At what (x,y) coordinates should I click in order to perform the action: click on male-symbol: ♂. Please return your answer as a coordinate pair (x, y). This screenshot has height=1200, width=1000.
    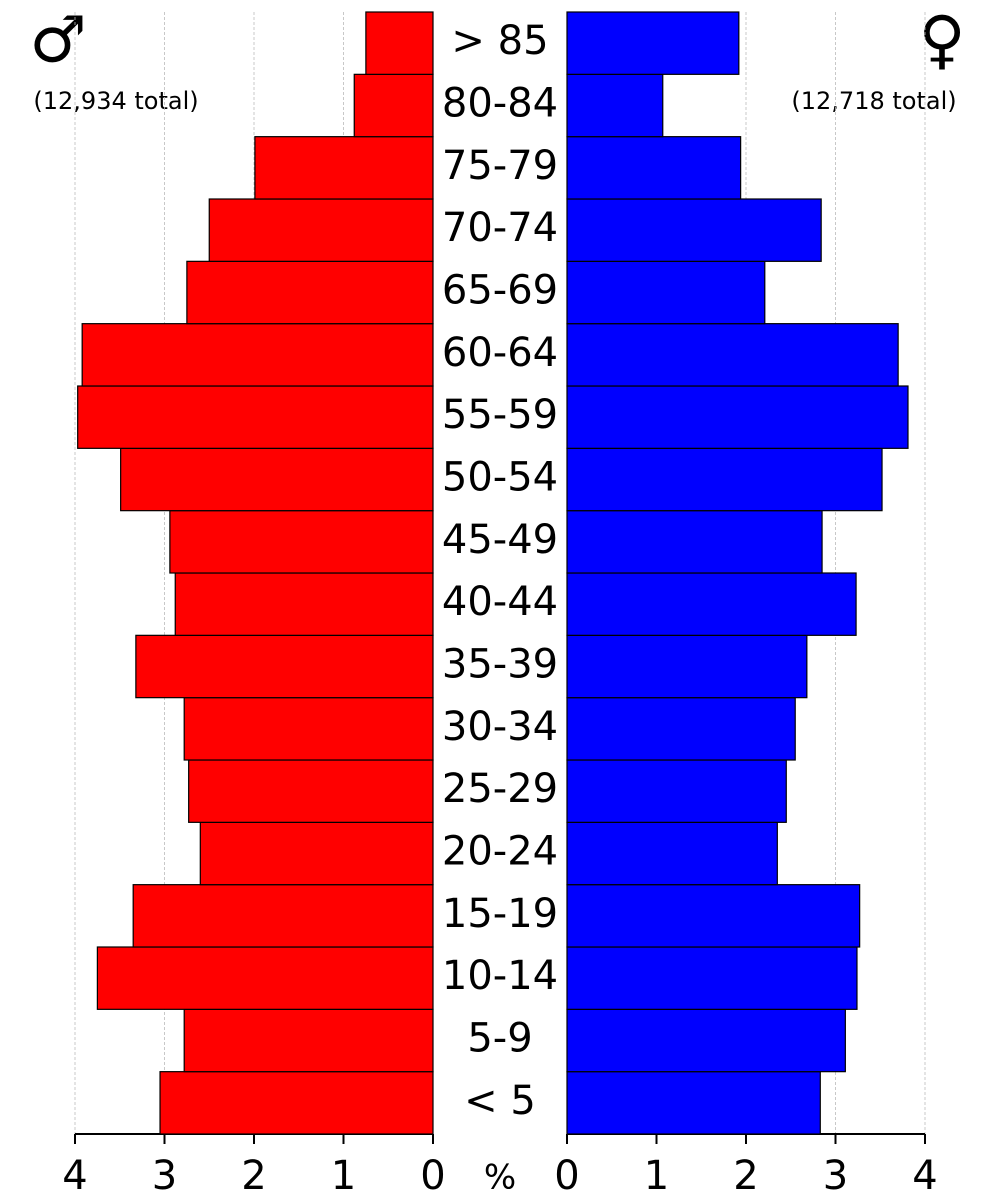
    Looking at the image, I should click on (57, 41).